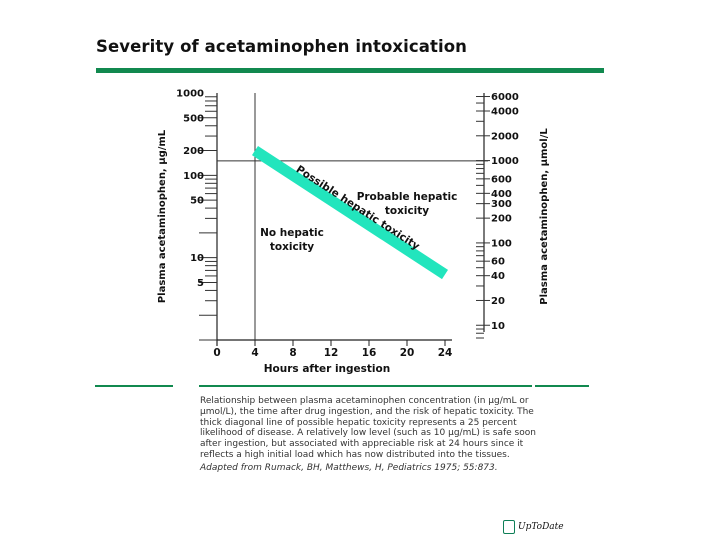 This screenshot has width=720, height=540. What do you see at coordinates (216, 353) in the screenshot?
I see `x-tick-label: 0` at bounding box center [216, 353].